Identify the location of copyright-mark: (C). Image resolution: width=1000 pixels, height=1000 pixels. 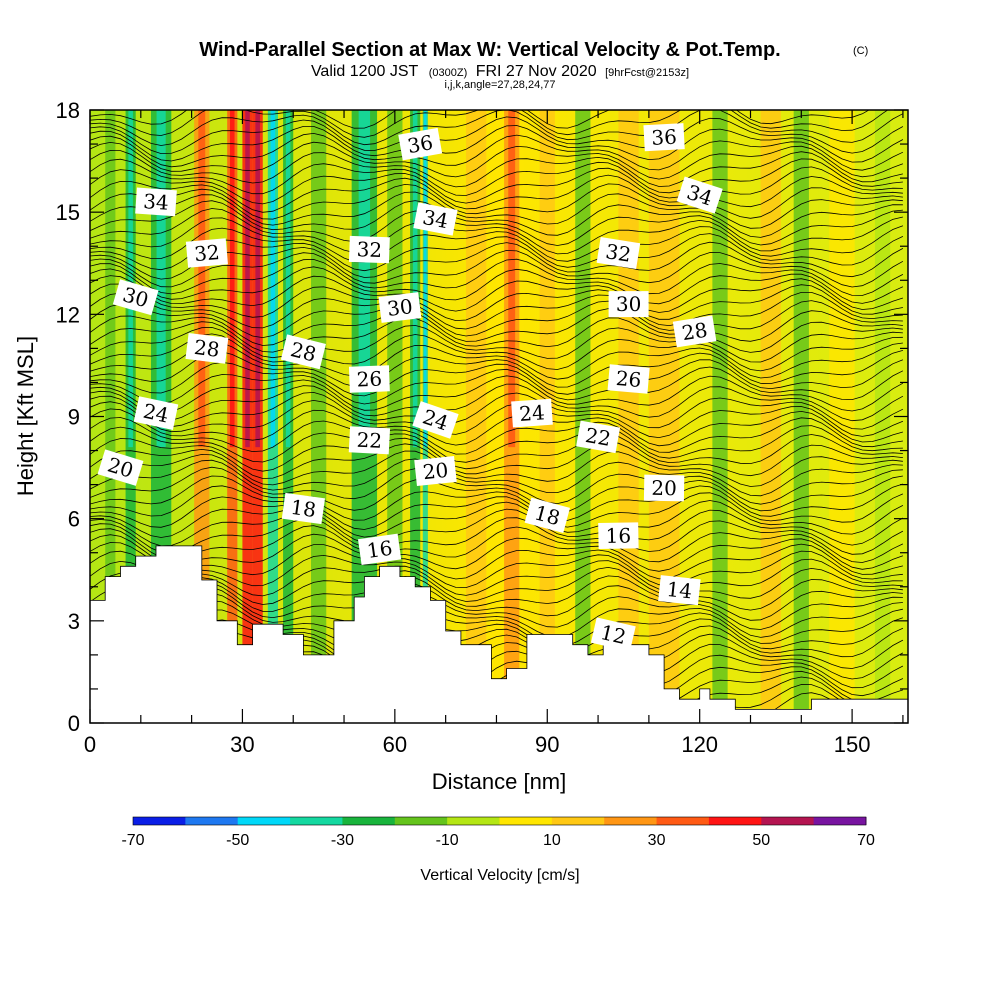
(860, 51).